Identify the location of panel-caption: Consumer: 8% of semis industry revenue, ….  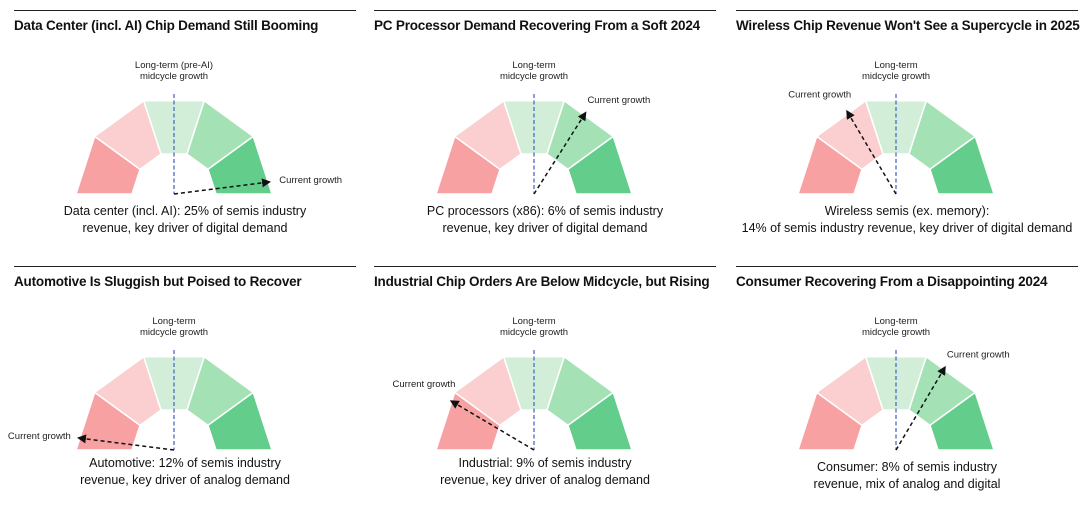
(907, 476).